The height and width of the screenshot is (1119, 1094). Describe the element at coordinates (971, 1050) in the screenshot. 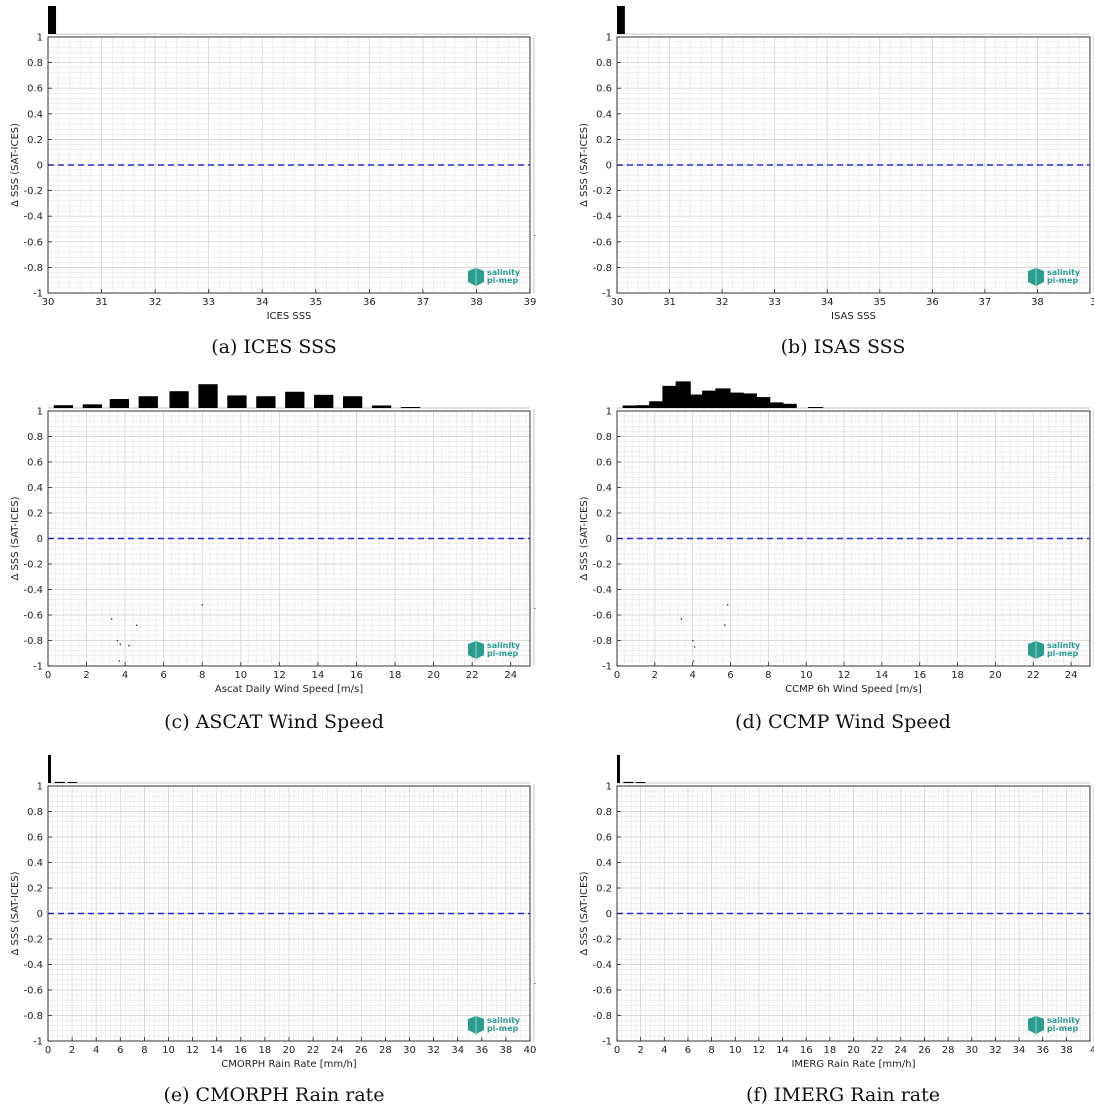

I see `x-tick-label: 30` at that location.